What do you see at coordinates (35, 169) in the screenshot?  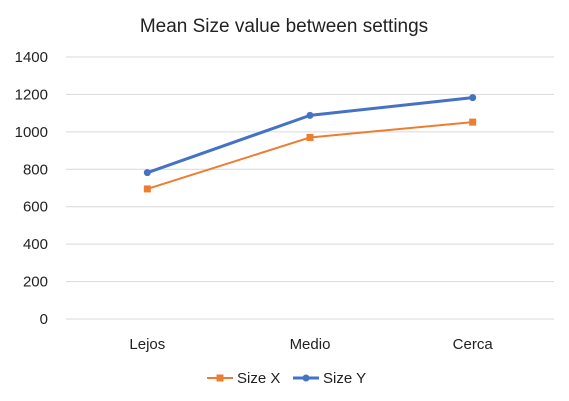 I see `y-tick-label: 800` at bounding box center [35, 169].